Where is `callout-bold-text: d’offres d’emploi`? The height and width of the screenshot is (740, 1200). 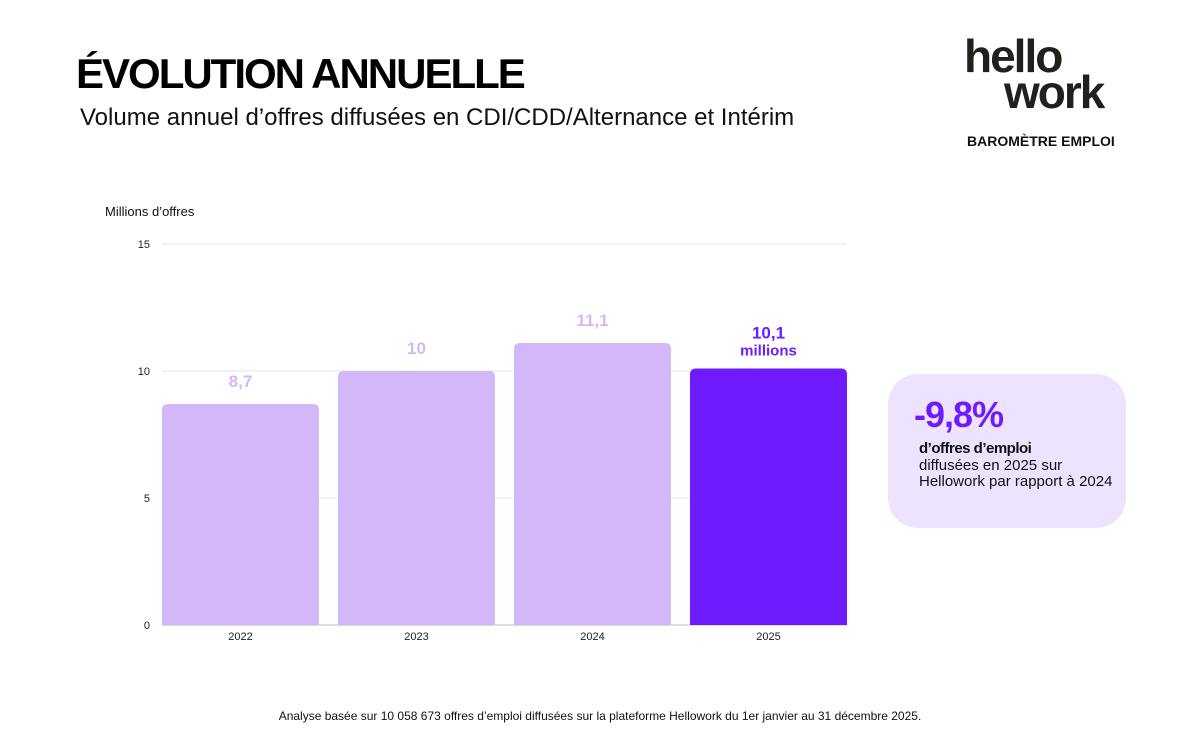
callout-bold-text: d’offres d’emploi is located at coordinates (975, 448).